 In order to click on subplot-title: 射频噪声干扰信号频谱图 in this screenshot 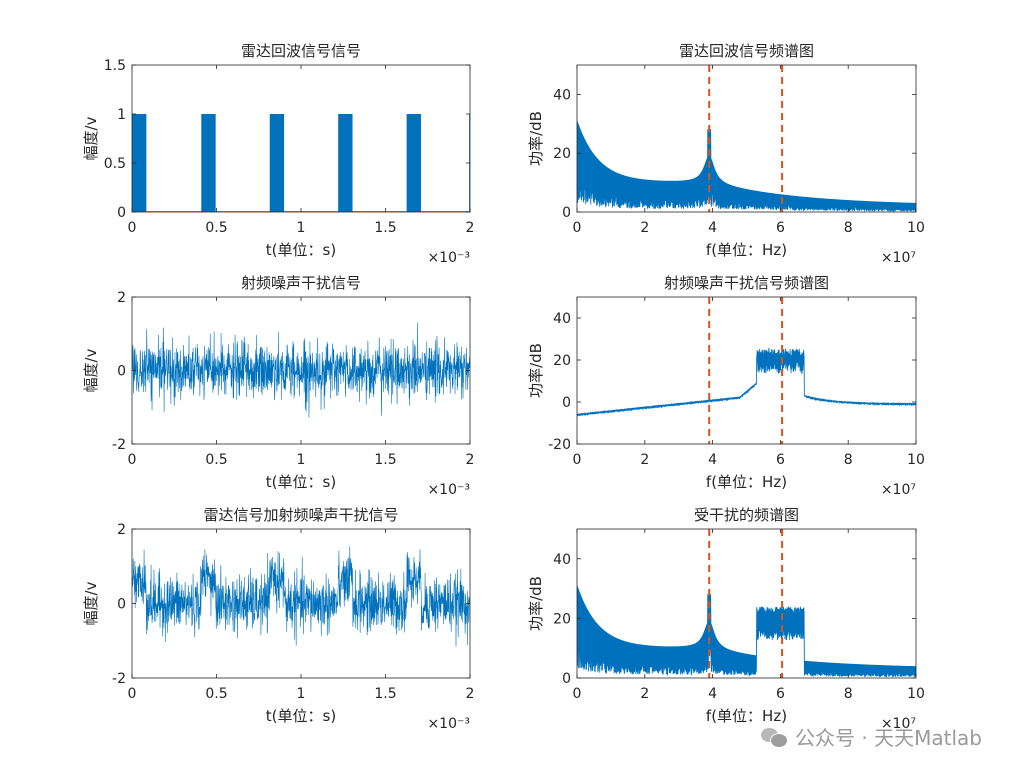, I will do `click(746, 283)`.